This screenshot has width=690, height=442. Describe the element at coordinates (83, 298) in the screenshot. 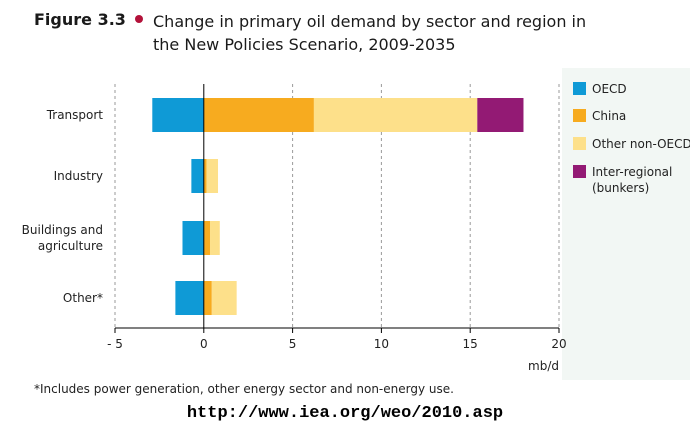

I see `category-label: Other*` at that location.